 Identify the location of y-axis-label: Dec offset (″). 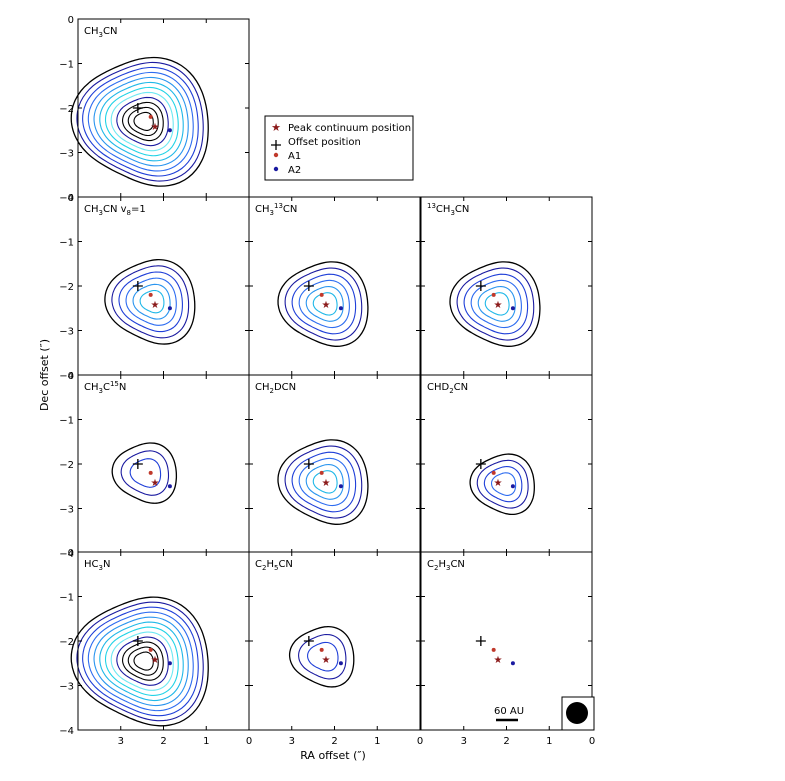
(44, 375).